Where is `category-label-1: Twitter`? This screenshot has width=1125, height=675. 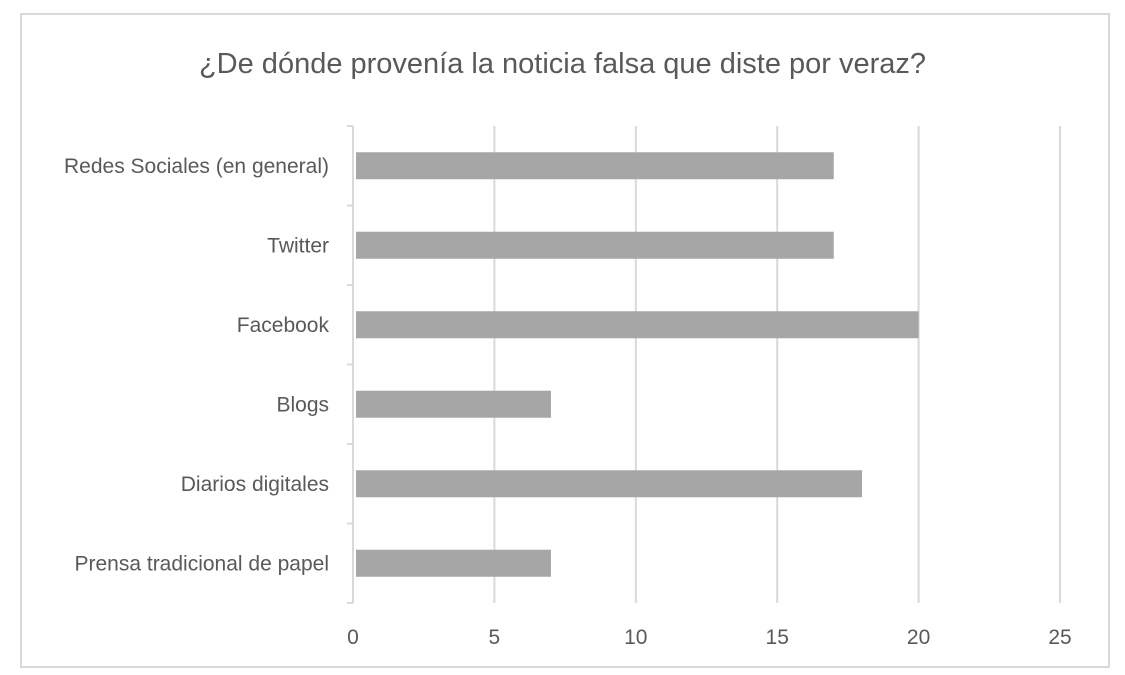 category-label-1: Twitter is located at coordinates (298, 245).